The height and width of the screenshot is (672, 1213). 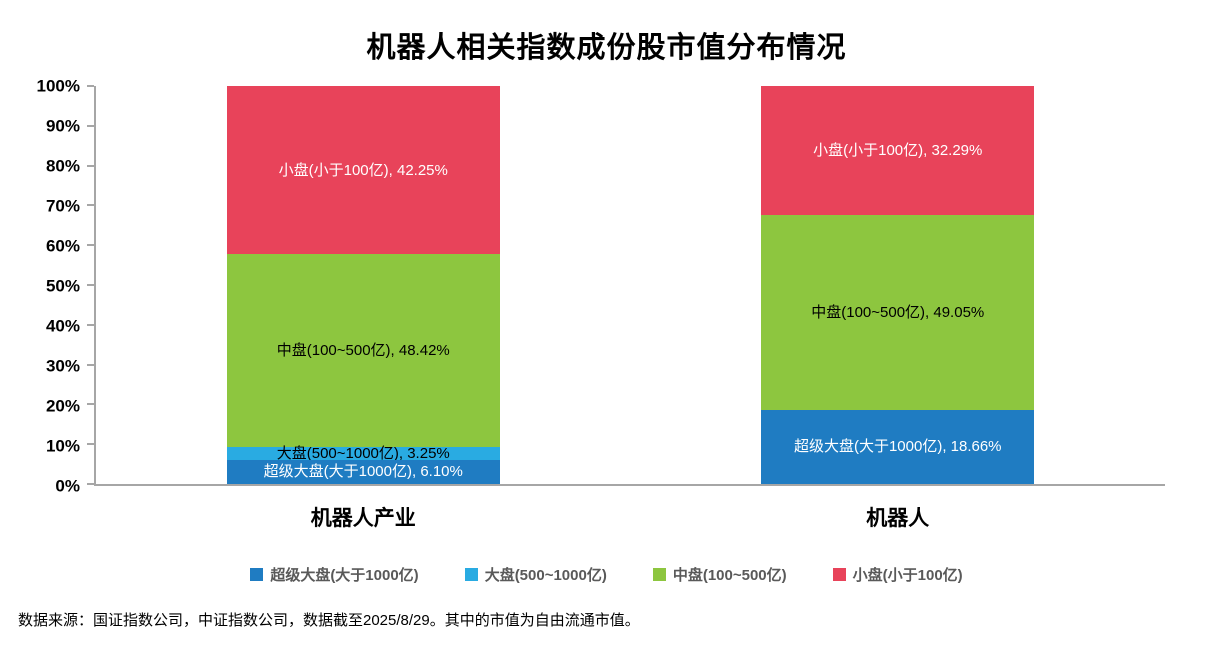 I want to click on legend-item: 超级大盘(大于1000亿), so click(x=334, y=574).